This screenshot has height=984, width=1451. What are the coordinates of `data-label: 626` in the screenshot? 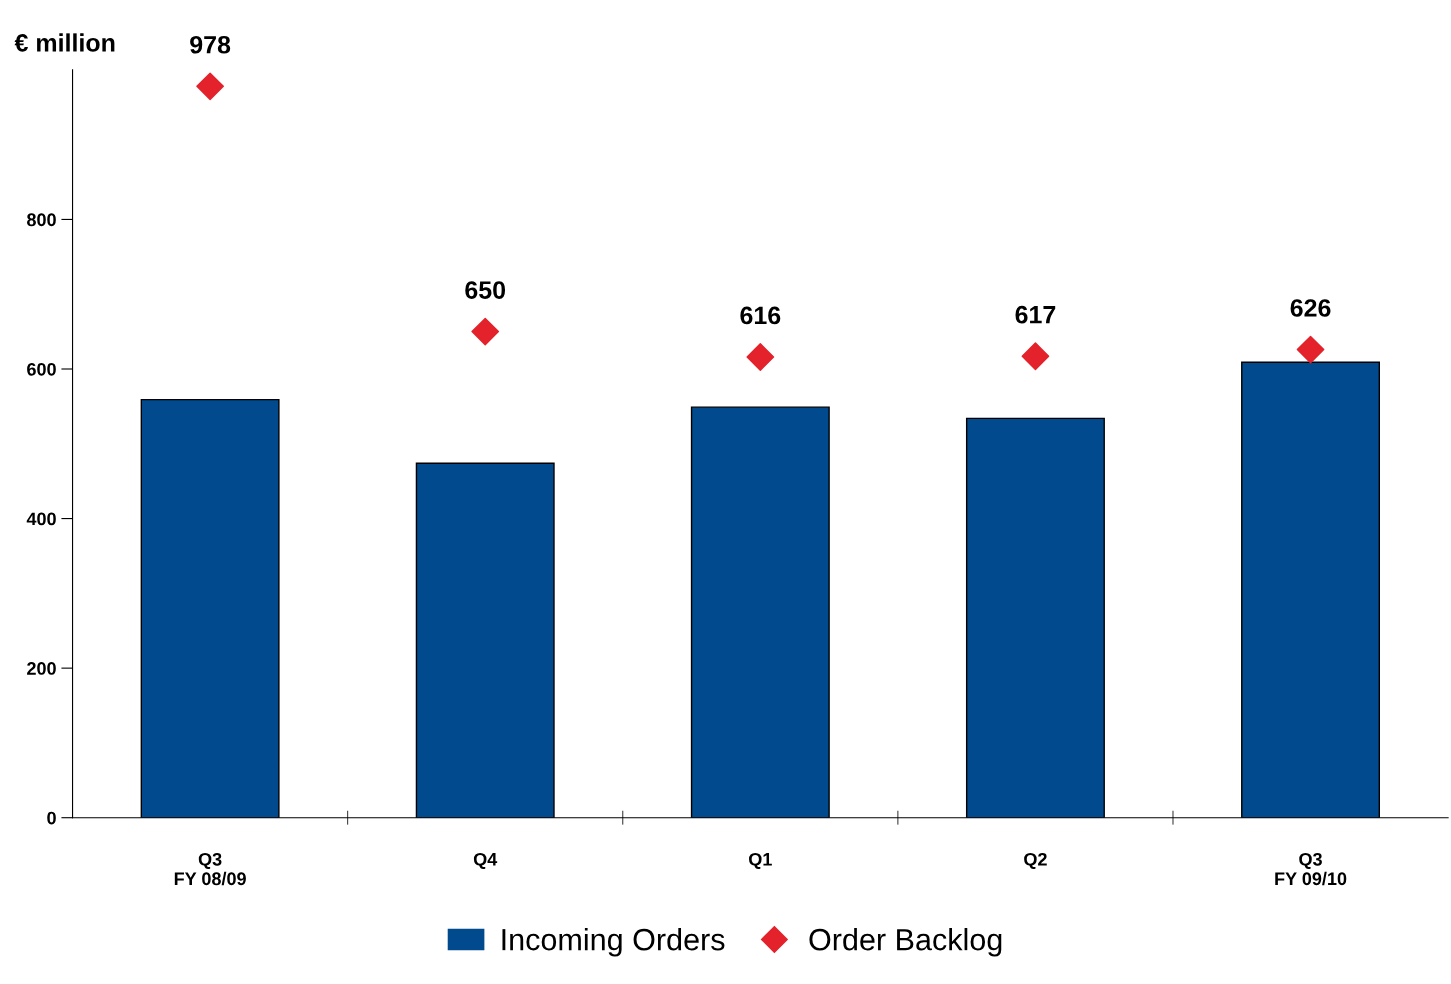 It's located at (1310, 308).